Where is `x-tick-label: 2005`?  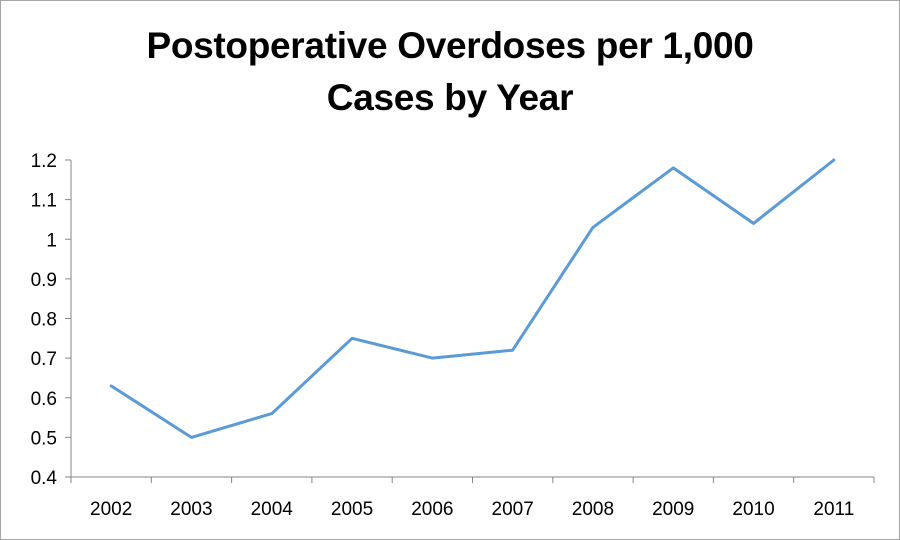
x-tick-label: 2005 is located at coordinates (352, 509).